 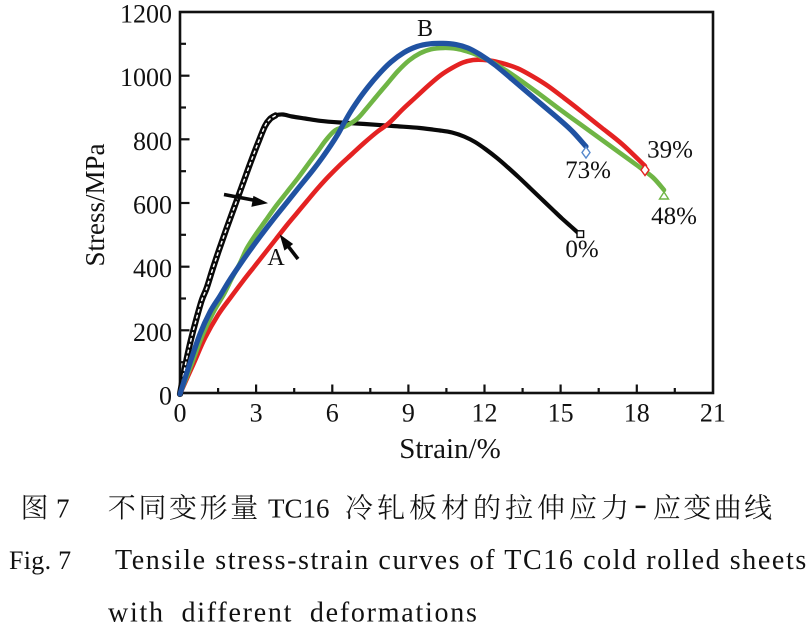 I want to click on svg-text: 6, so click(x=332, y=413).